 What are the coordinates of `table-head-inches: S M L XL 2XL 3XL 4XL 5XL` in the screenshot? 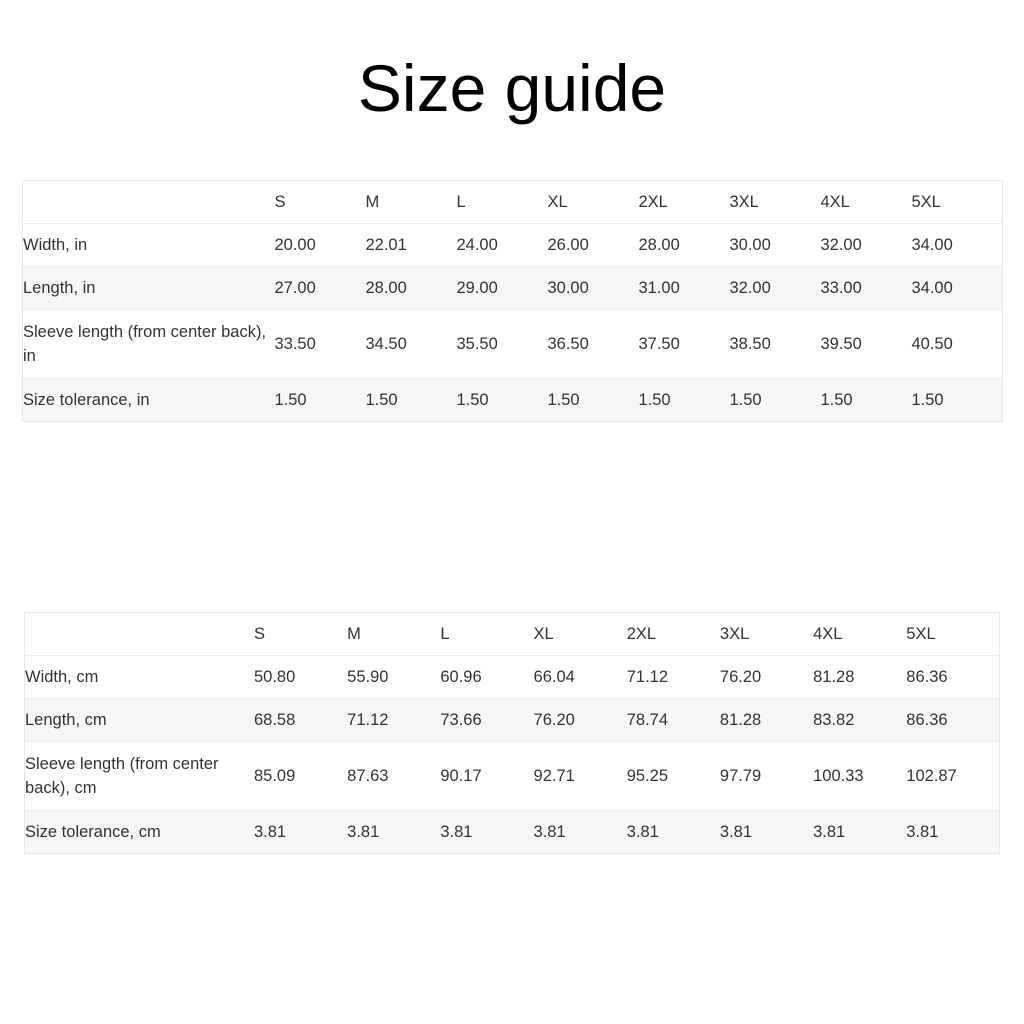 It's located at (513, 202).